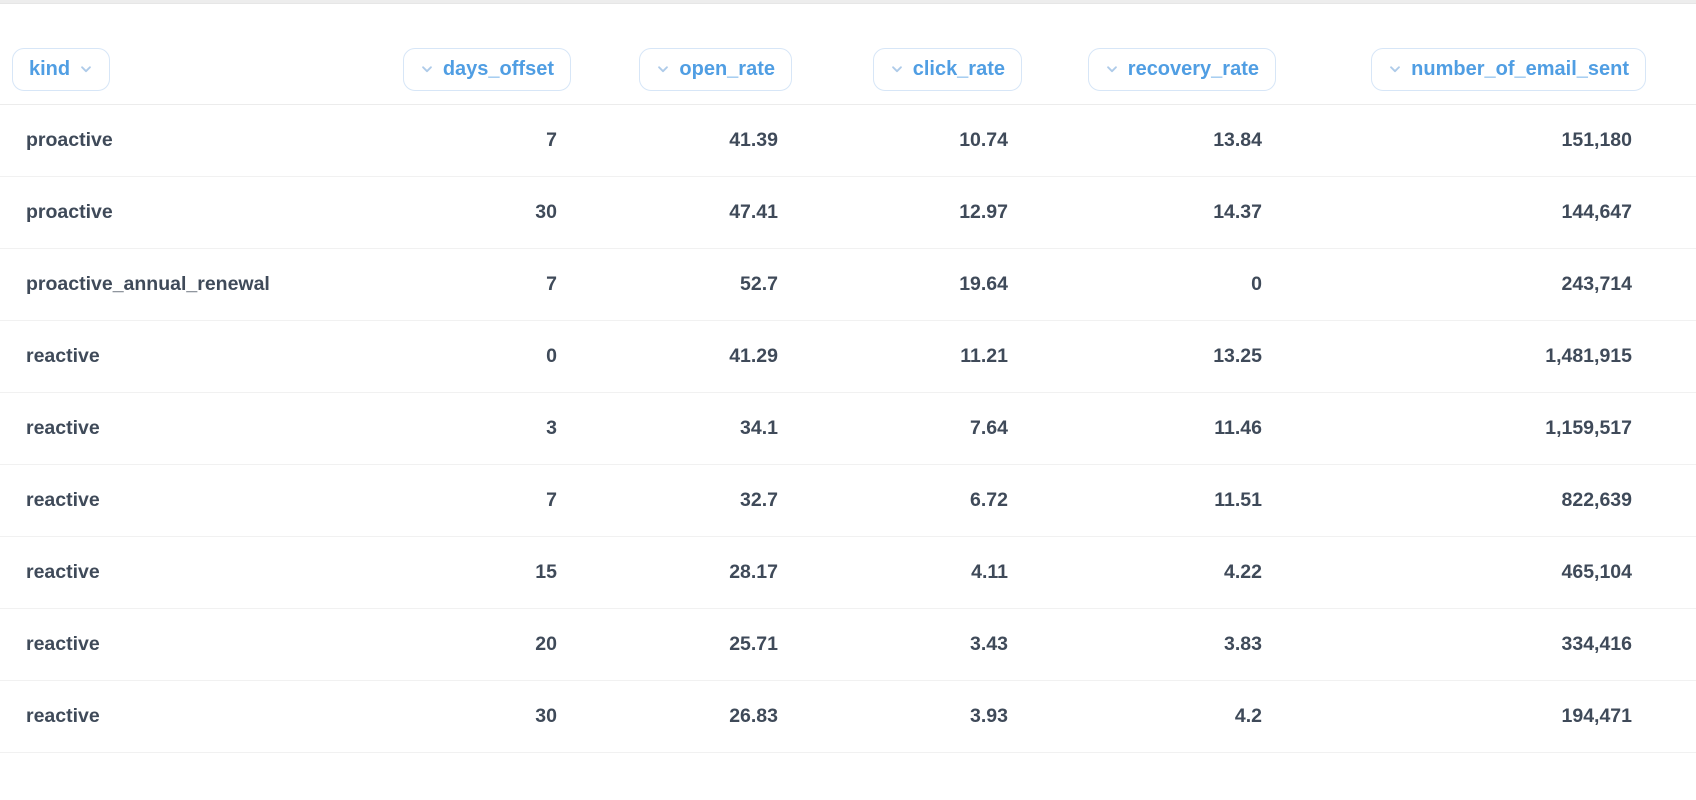  Describe the element at coordinates (695, 140) in the screenshot. I see `cell-open_rate: 41.39` at that location.